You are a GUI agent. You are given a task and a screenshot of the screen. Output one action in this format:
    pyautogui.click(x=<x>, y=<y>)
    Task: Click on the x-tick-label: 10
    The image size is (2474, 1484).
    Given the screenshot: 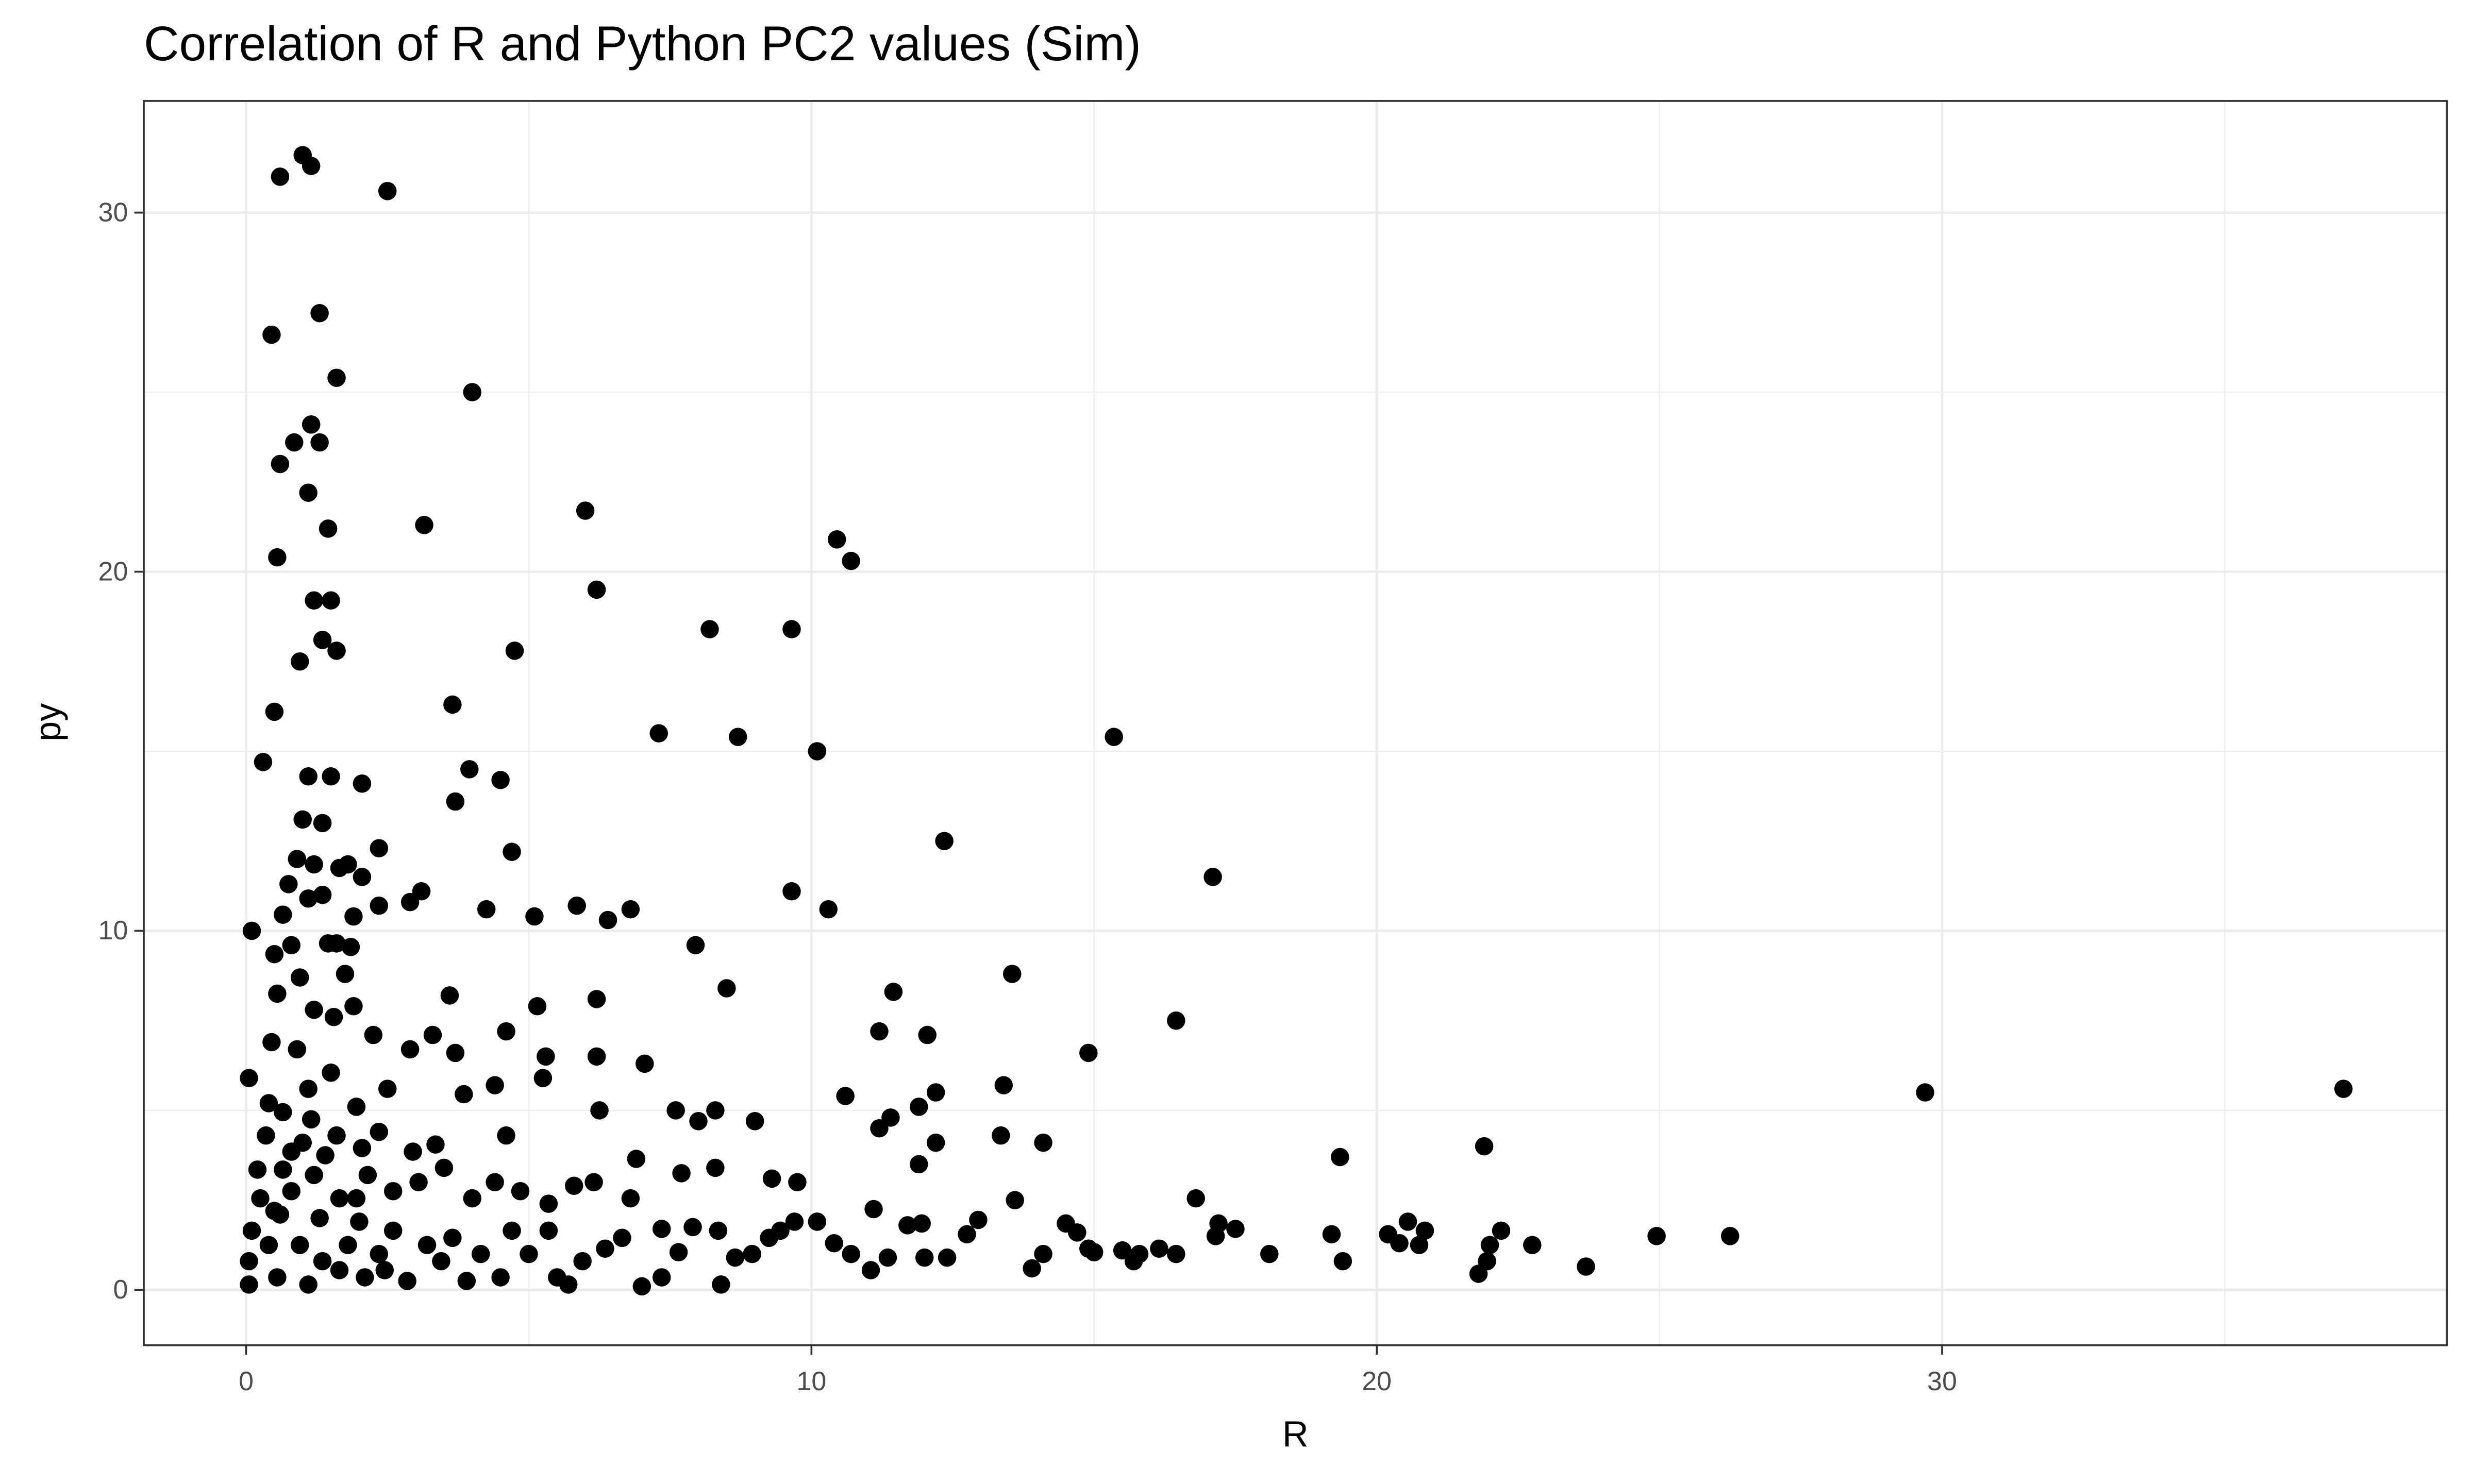 What is the action you would take?
    pyautogui.click(x=811, y=1381)
    